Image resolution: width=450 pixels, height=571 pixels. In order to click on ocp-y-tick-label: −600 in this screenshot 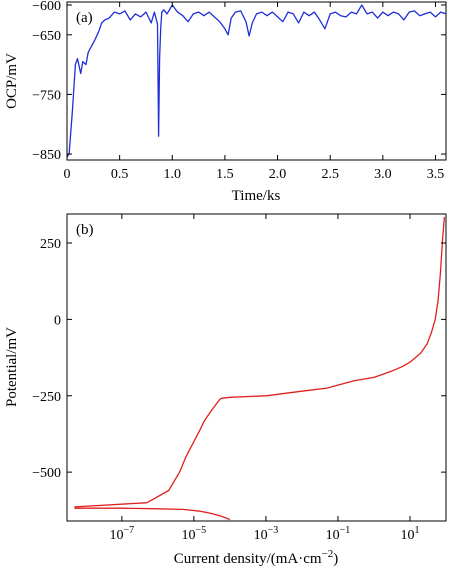, I will do `click(46, 7)`.